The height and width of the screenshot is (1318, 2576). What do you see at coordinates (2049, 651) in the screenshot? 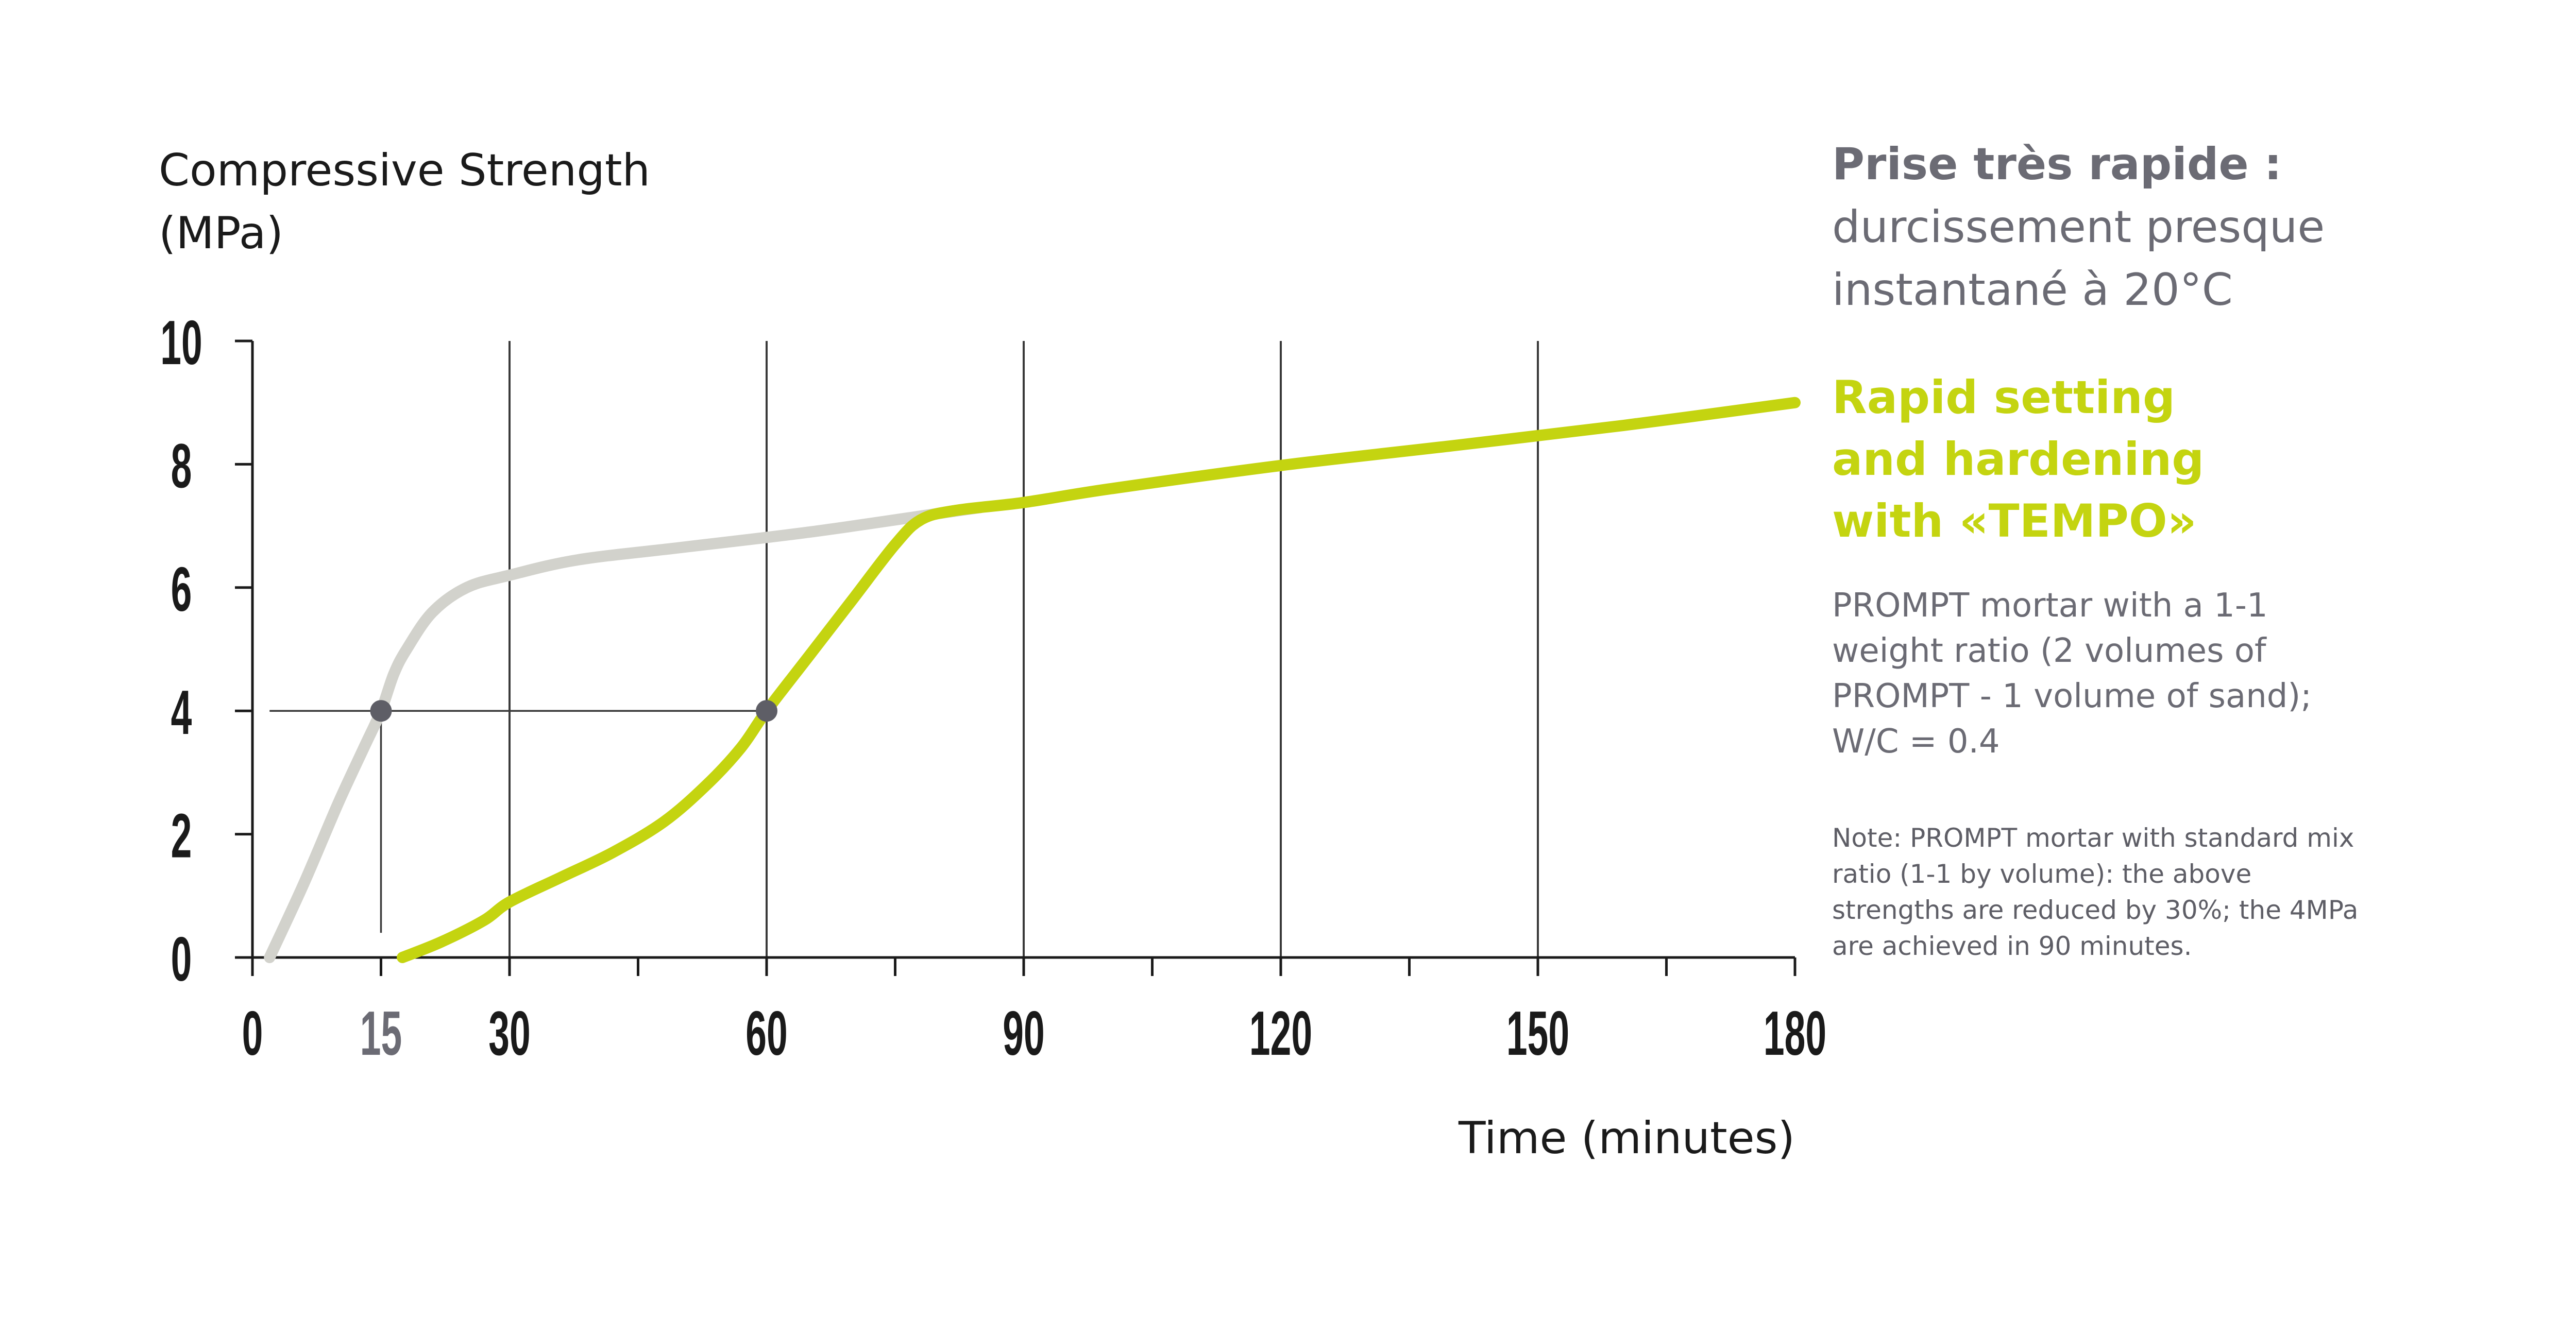
I see `mix-description-line-2: weight ratio (2 volumes of` at bounding box center [2049, 651].